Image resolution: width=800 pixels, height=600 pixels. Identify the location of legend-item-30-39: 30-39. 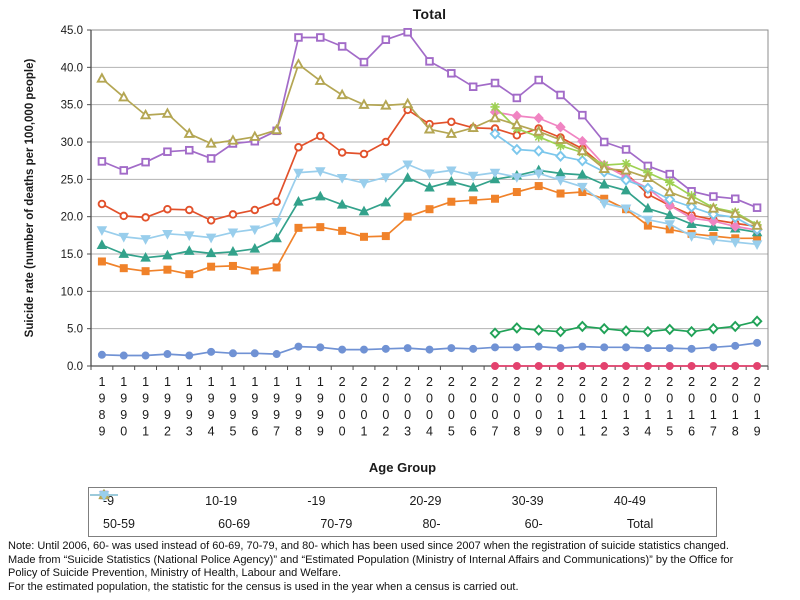
(352, 498).